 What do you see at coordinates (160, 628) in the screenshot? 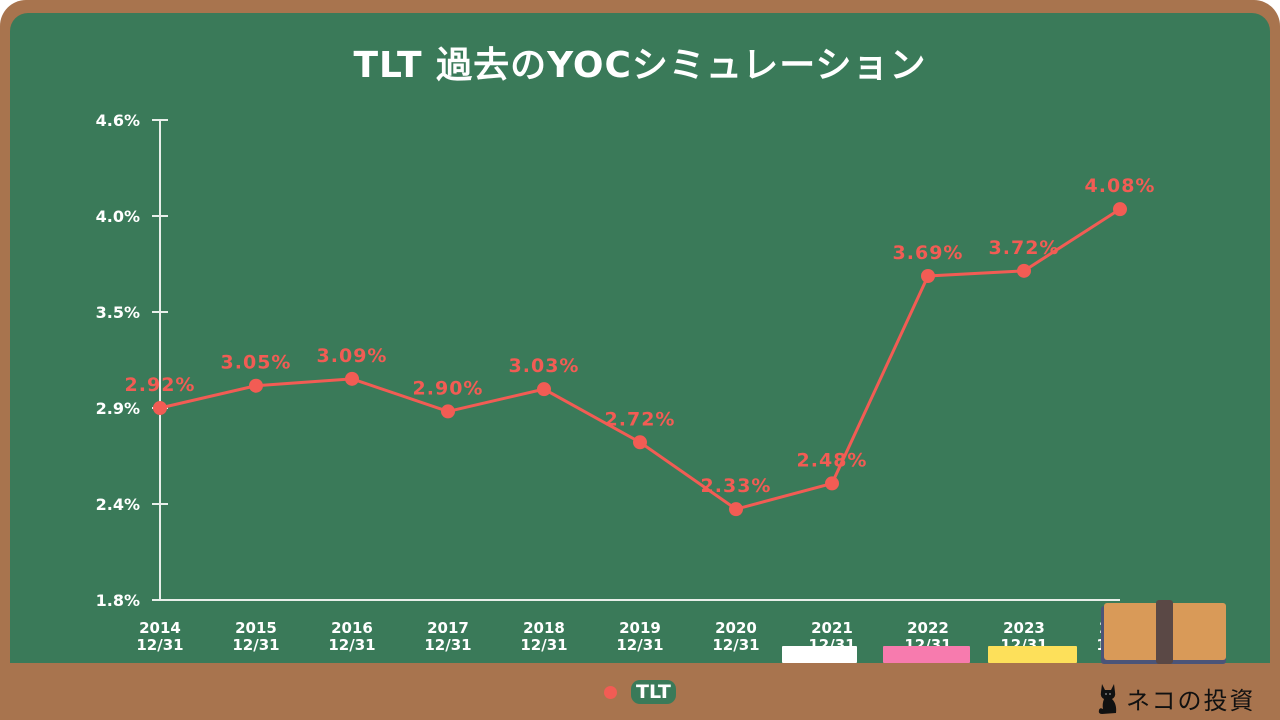
I see `x-tick-label-year: 2014` at bounding box center [160, 628].